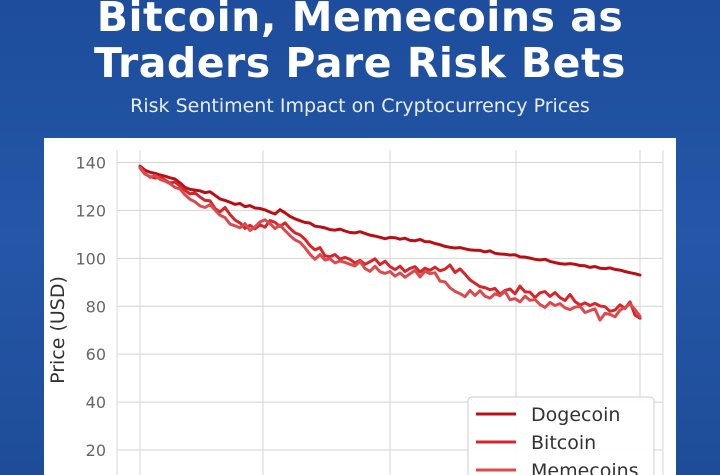 This screenshot has height=475, width=720. I want to click on y-tick-label: 140, so click(90, 163).